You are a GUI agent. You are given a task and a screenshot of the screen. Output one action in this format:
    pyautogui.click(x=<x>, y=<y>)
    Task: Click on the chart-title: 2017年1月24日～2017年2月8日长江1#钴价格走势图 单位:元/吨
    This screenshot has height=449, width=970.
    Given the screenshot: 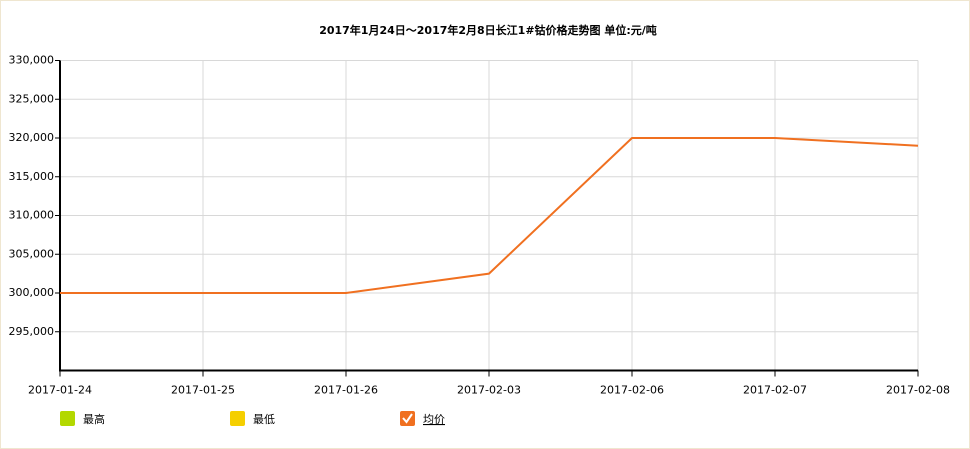 What is the action you would take?
    pyautogui.click(x=488, y=30)
    